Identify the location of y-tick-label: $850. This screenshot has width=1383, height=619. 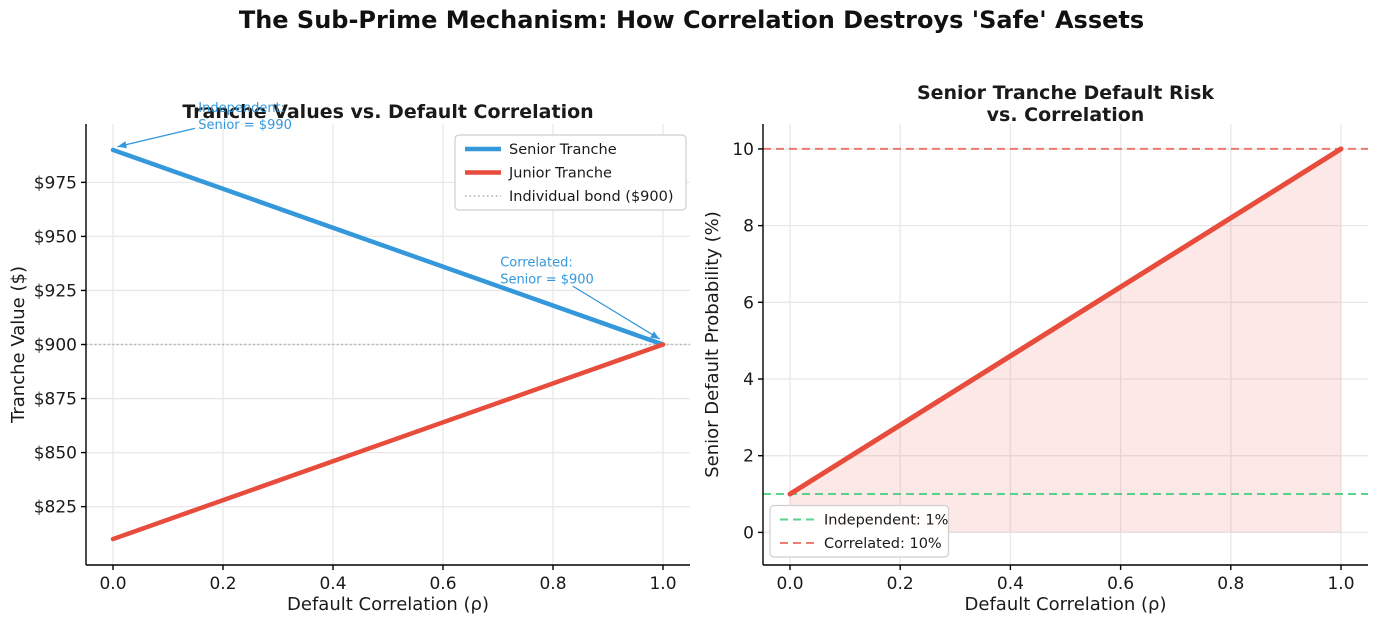
(55, 454).